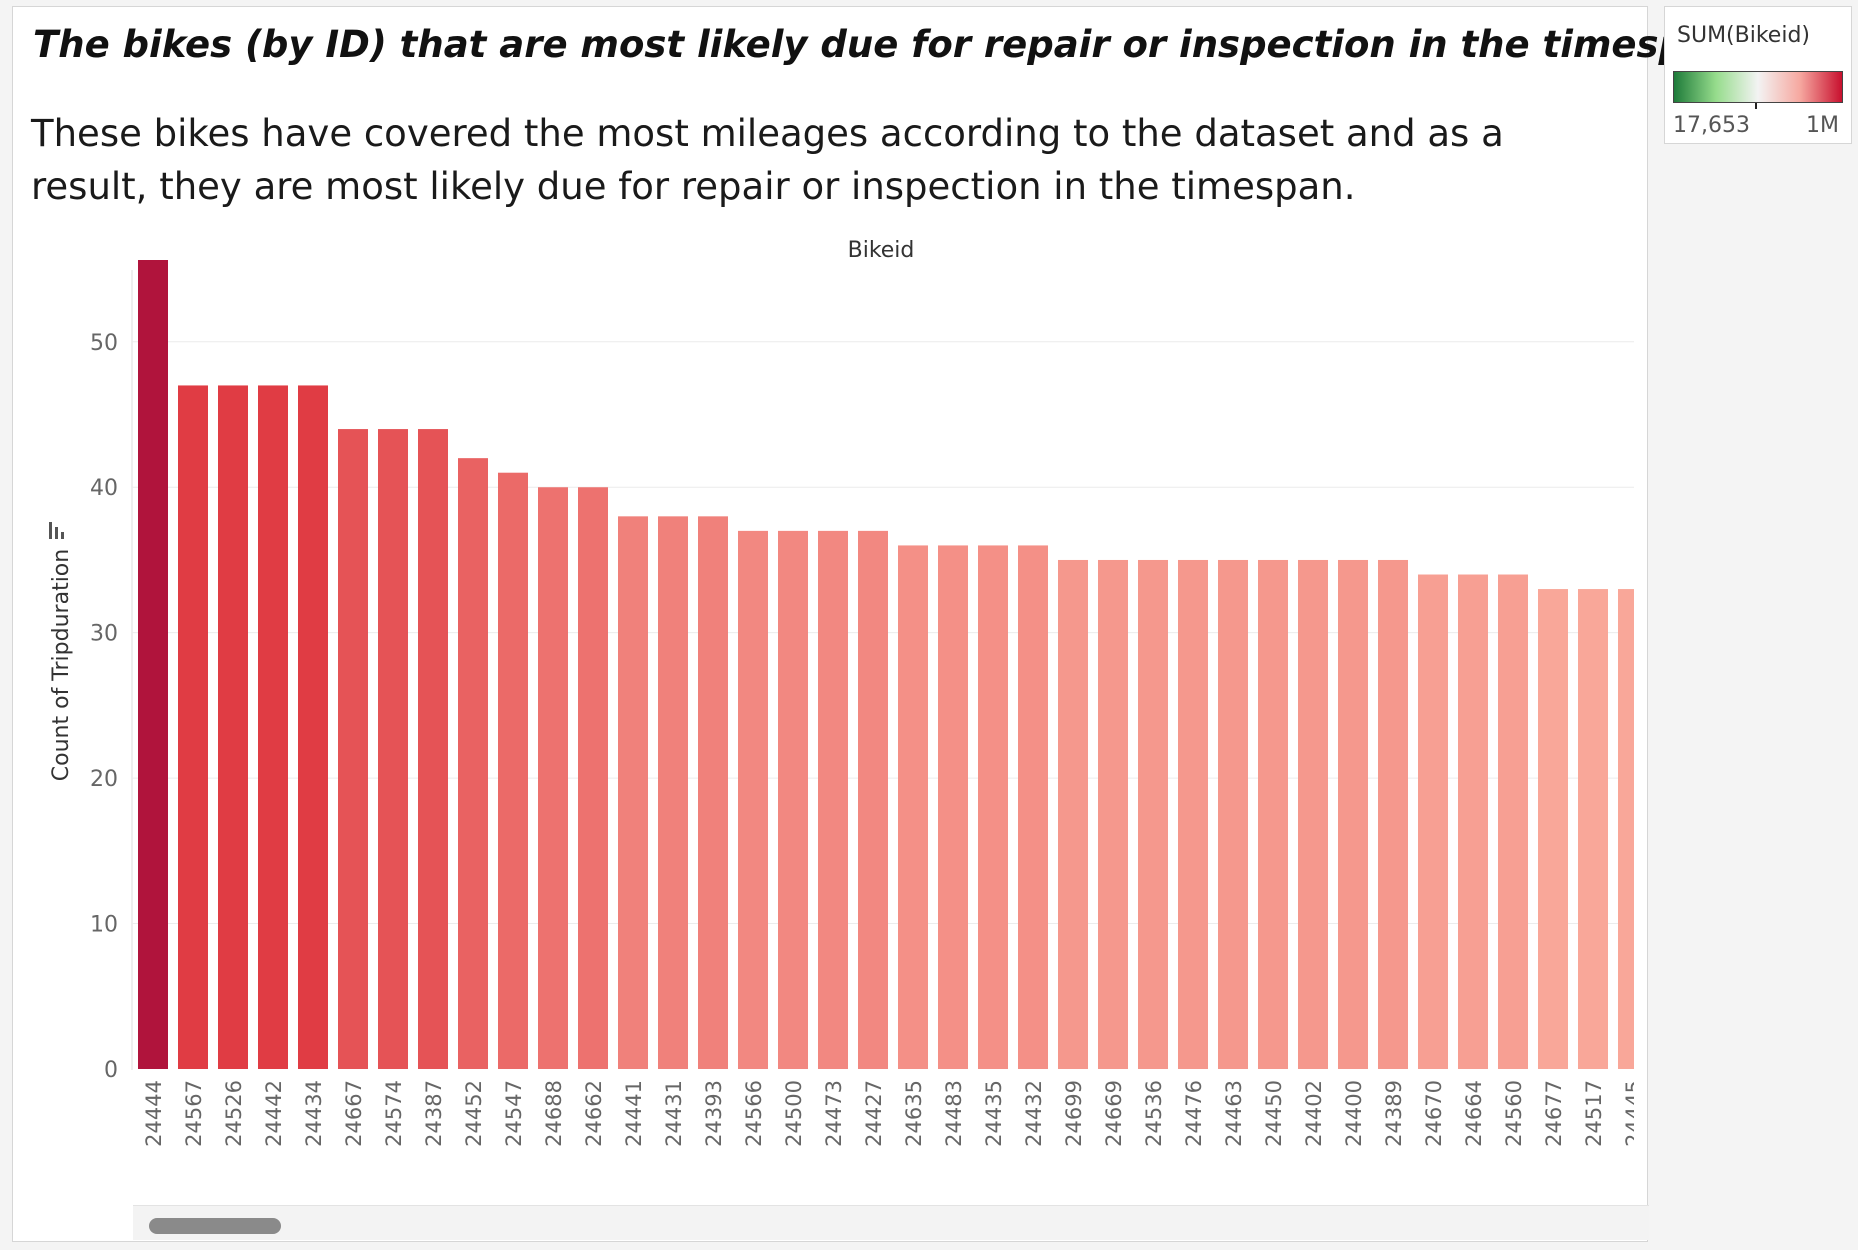  What do you see at coordinates (1354, 1113) in the screenshot?
I see `x-tick-label: 24400` at bounding box center [1354, 1113].